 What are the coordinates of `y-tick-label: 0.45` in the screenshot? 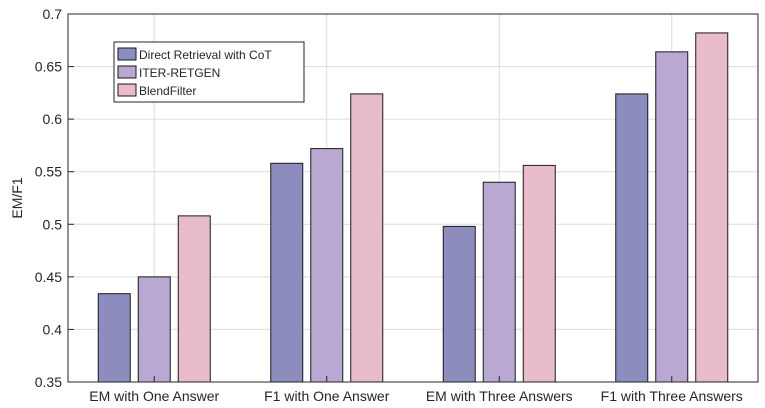 It's located at (48, 277).